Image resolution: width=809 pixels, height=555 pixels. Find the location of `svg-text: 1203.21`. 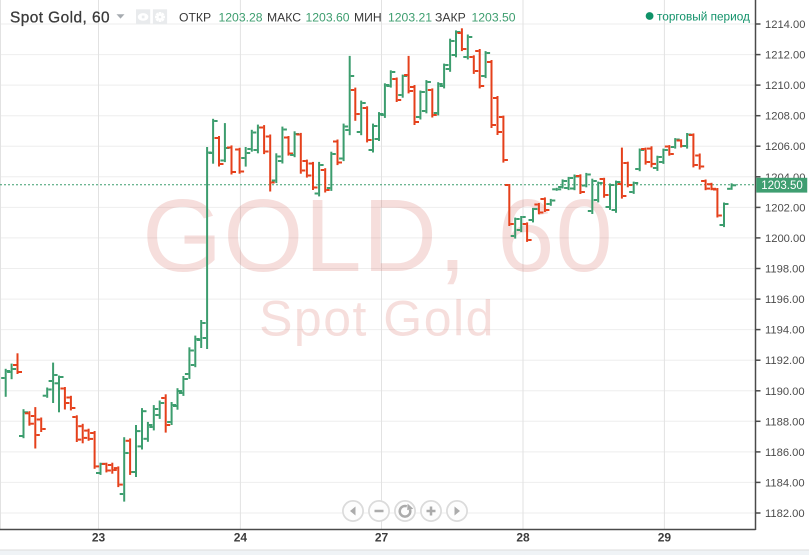

svg-text: 1203.21 is located at coordinates (410, 17).